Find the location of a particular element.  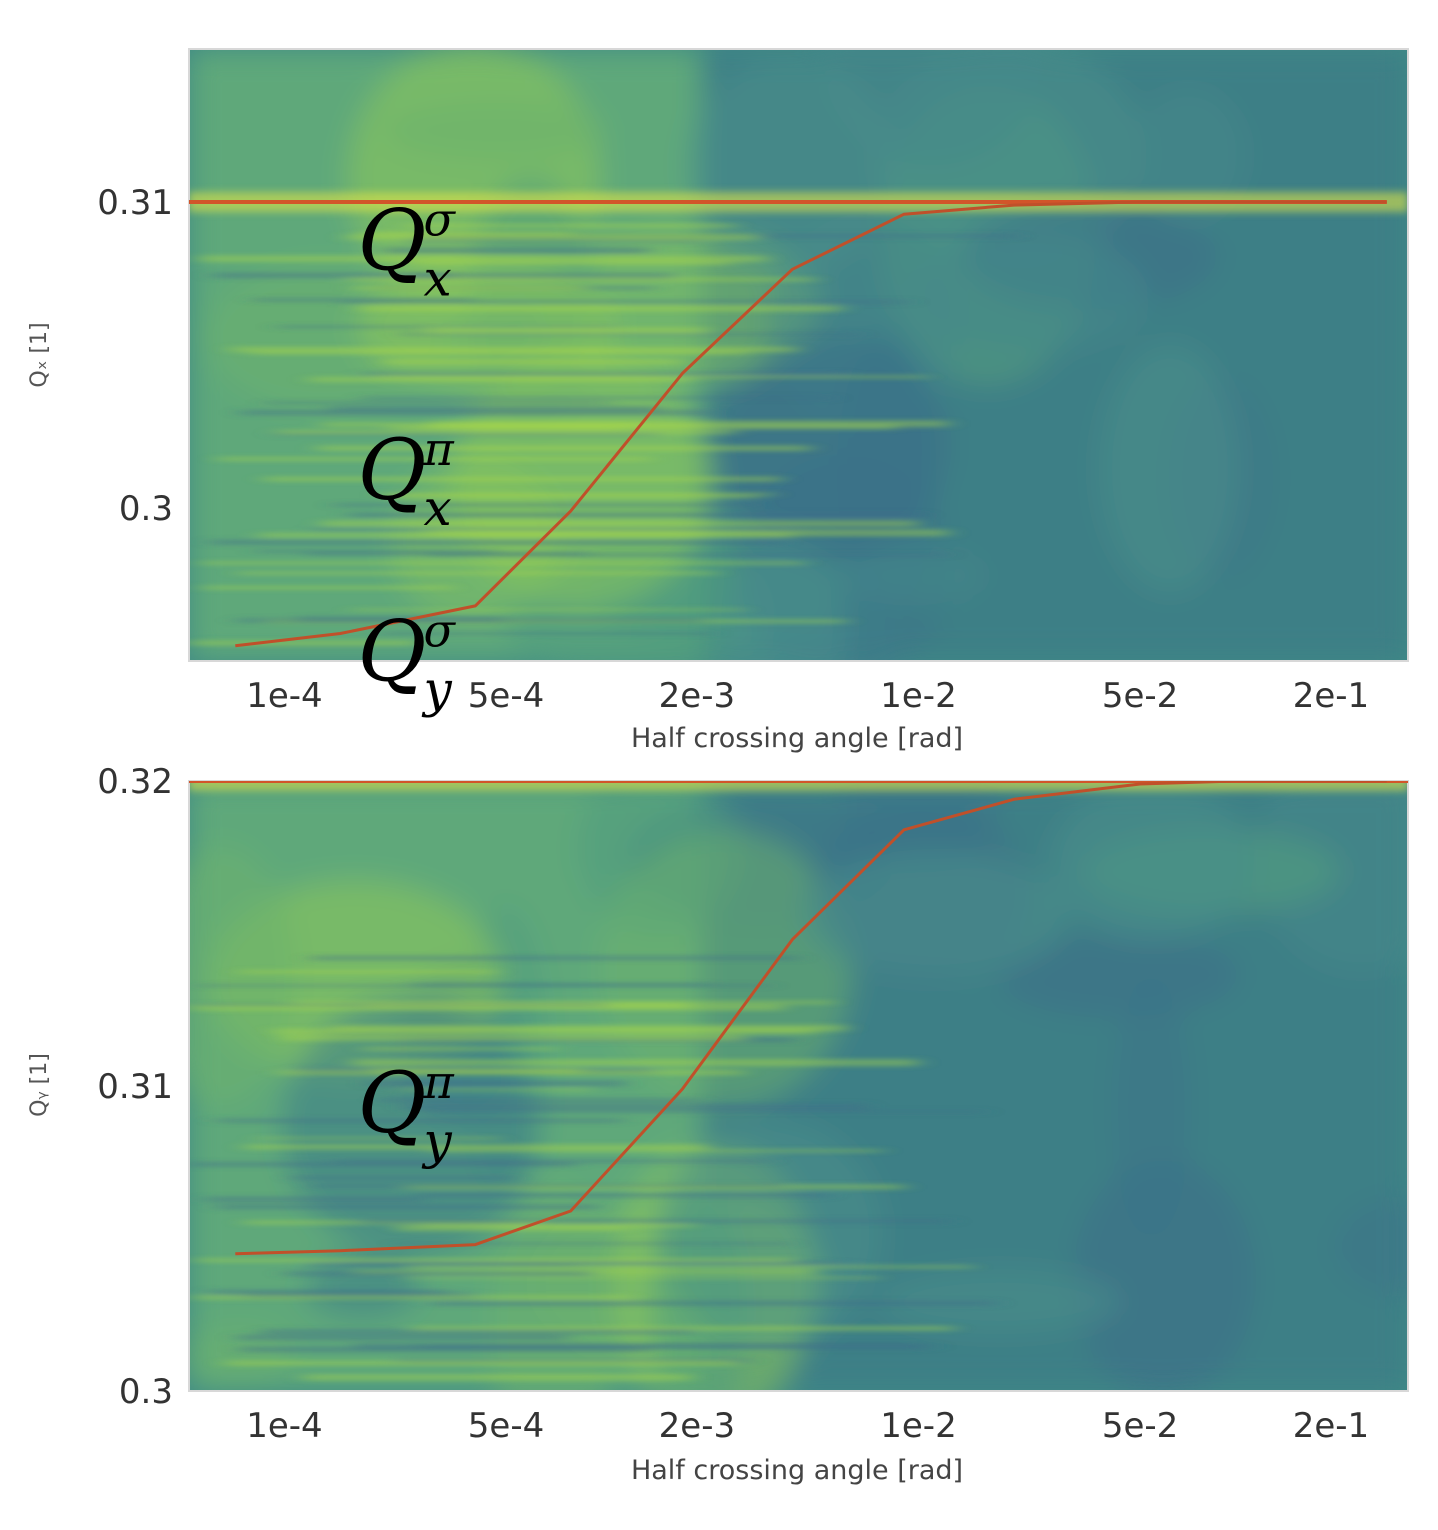

qx-x-axis-title: Half crossing angle [rad] is located at coordinates (797, 738).